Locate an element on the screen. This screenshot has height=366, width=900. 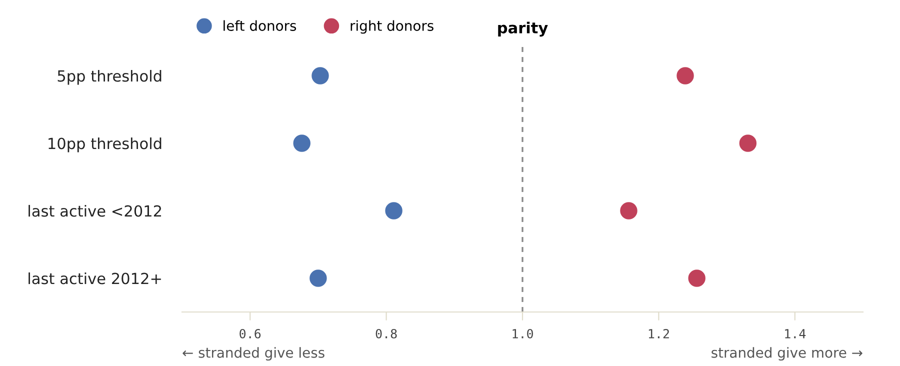
y-tick-label: last active <2012 is located at coordinates (95, 210).